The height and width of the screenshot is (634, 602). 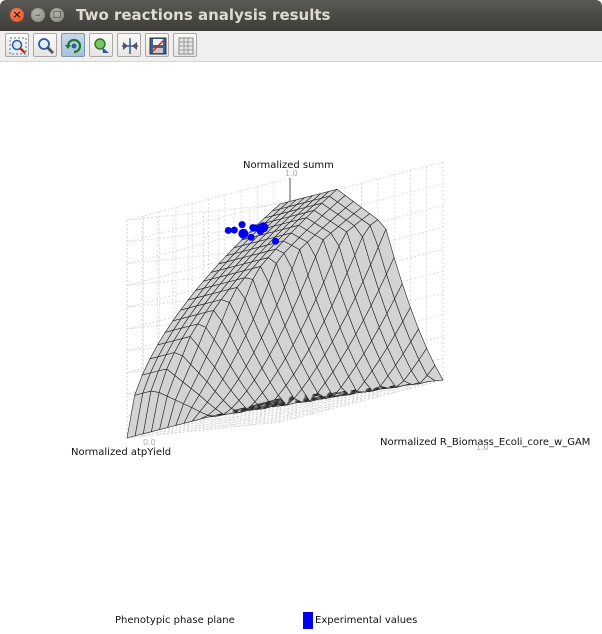 What do you see at coordinates (308, 620) in the screenshot?
I see `legend-experimental-swatch` at bounding box center [308, 620].